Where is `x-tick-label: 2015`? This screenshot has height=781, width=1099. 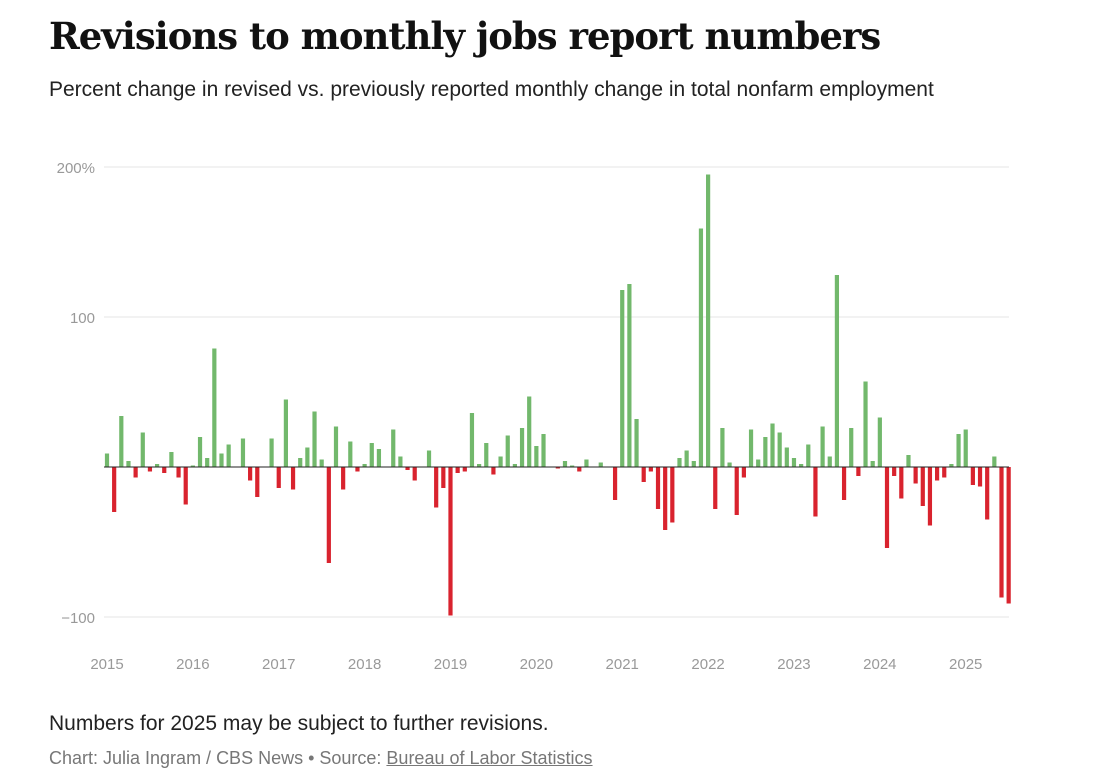 x-tick-label: 2015 is located at coordinates (106, 664).